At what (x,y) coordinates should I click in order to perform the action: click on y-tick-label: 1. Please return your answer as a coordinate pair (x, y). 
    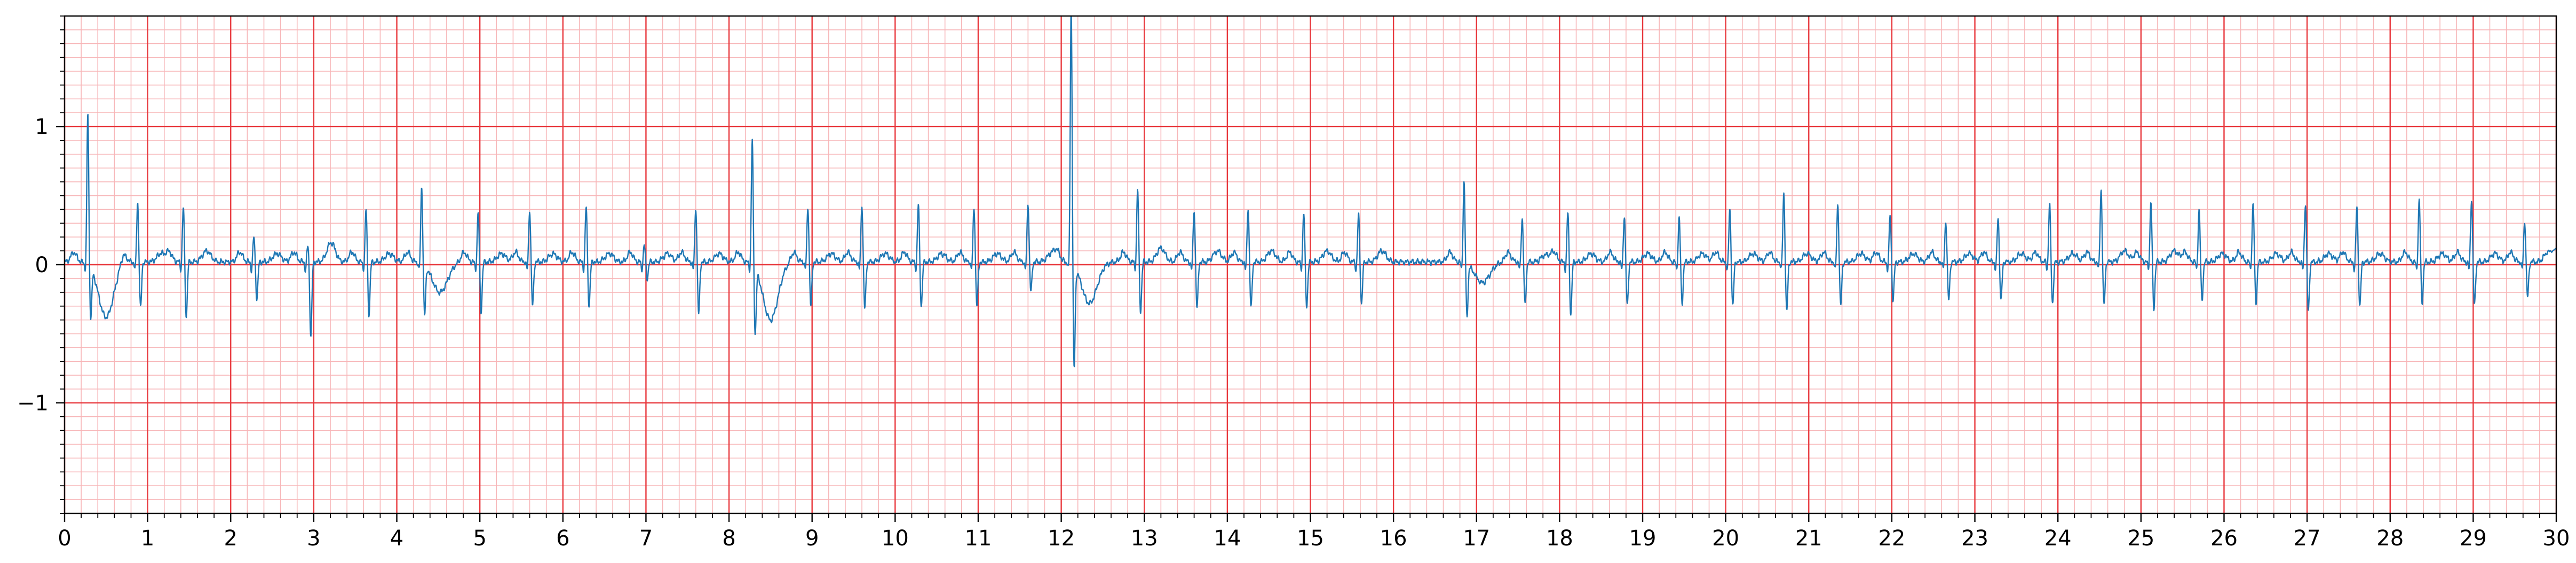
    Looking at the image, I should click on (42, 127).